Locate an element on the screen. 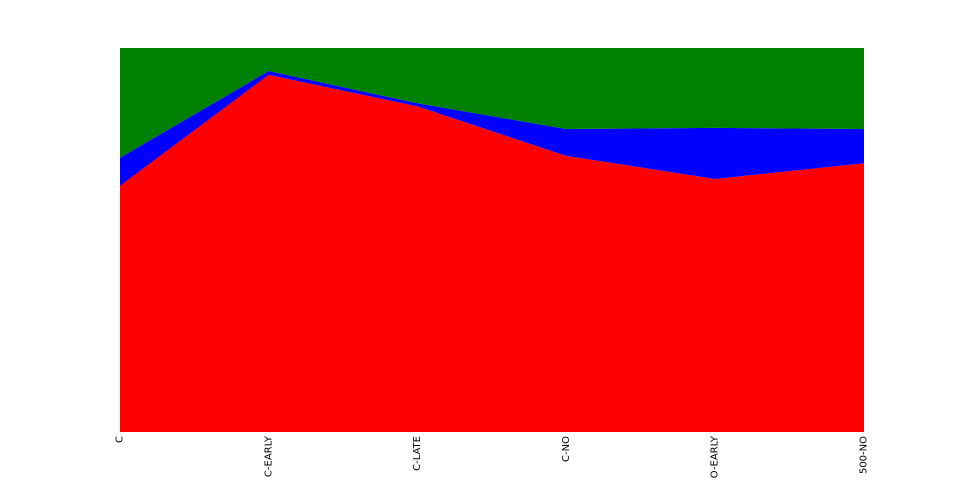 Image resolution: width=960 pixels, height=480 pixels. x-tick-layer: C C-EARLY C-LATE C-NO O-EARLY 500-NO is located at coordinates (492, 456).